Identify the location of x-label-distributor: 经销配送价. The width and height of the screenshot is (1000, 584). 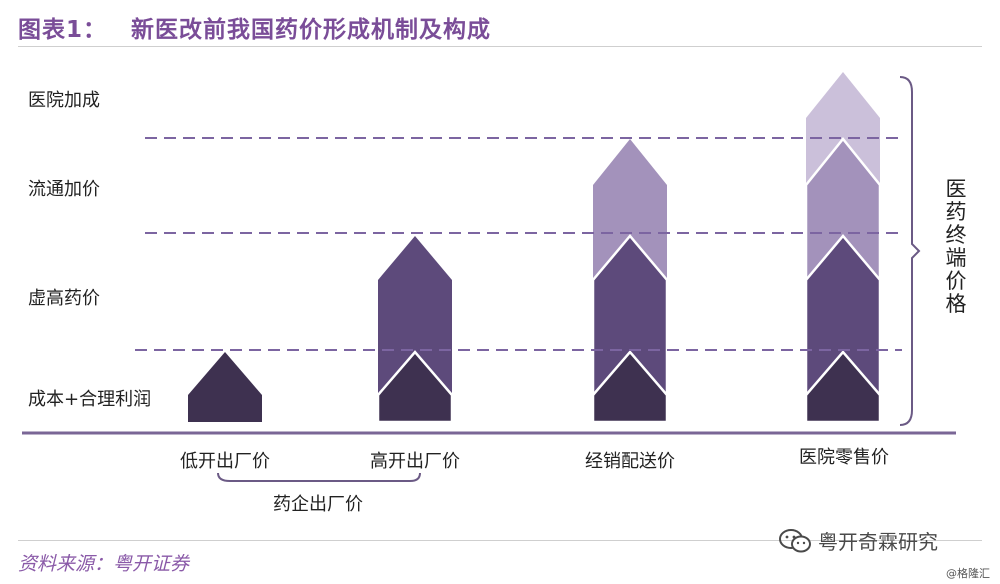
(630, 461).